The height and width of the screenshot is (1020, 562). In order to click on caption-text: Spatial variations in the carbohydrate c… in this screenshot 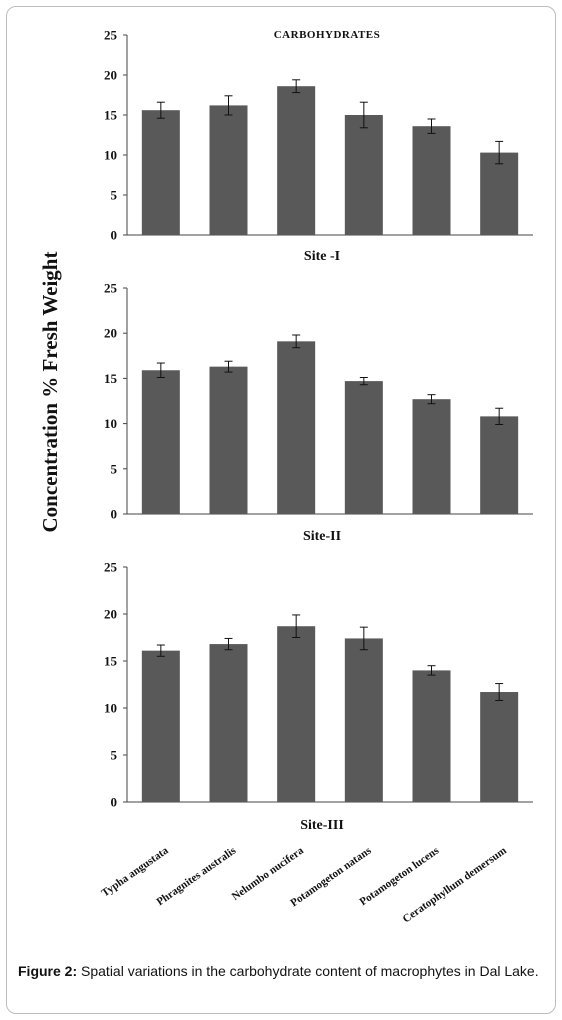, I will do `click(308, 971)`.